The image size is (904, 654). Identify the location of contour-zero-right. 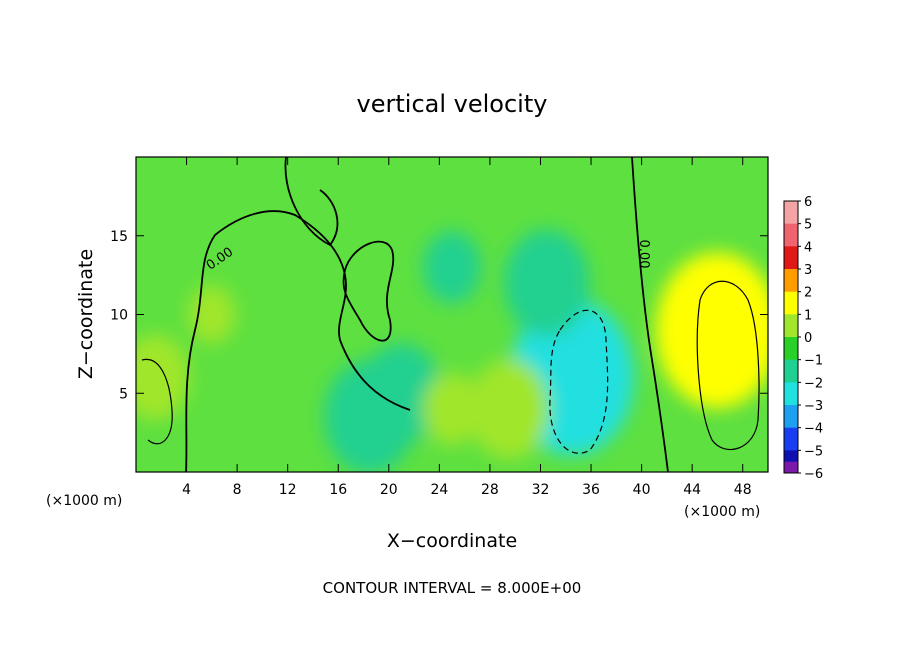
(650, 314).